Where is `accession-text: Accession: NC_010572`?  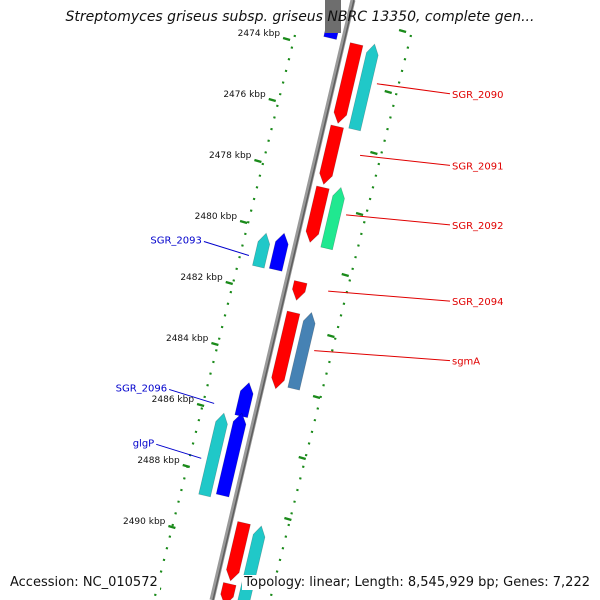
accession-text: Accession: NC_010572 is located at coordinates (85, 582).